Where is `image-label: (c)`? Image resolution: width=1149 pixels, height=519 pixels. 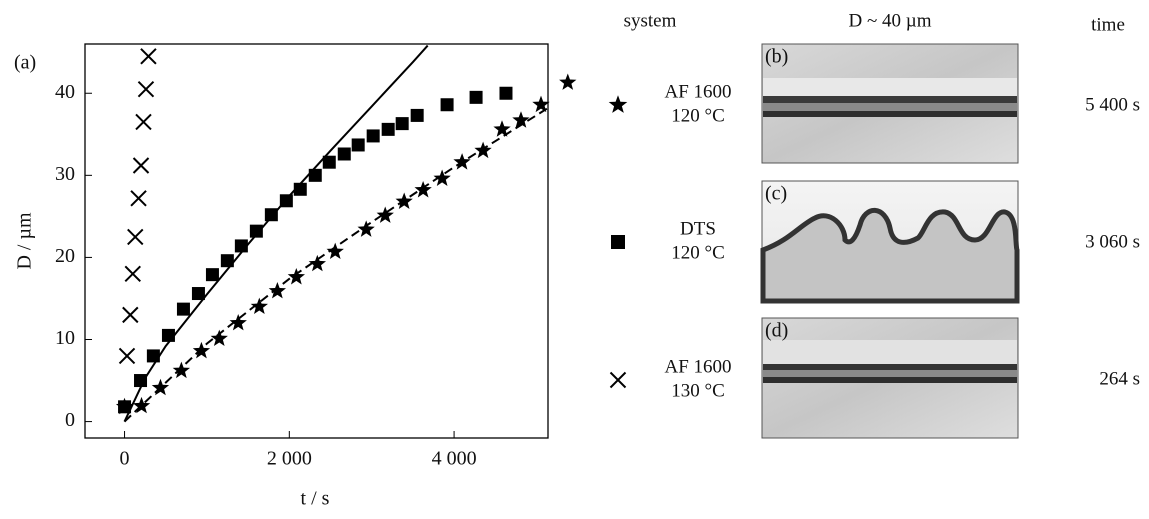 image-label: (c) is located at coordinates (776, 194).